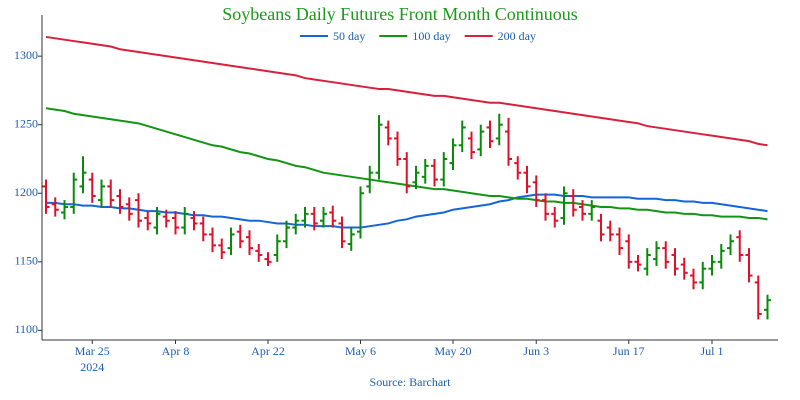 This screenshot has height=400, width=800. What do you see at coordinates (453, 351) in the screenshot?
I see `x-tick-label: May 20` at bounding box center [453, 351].